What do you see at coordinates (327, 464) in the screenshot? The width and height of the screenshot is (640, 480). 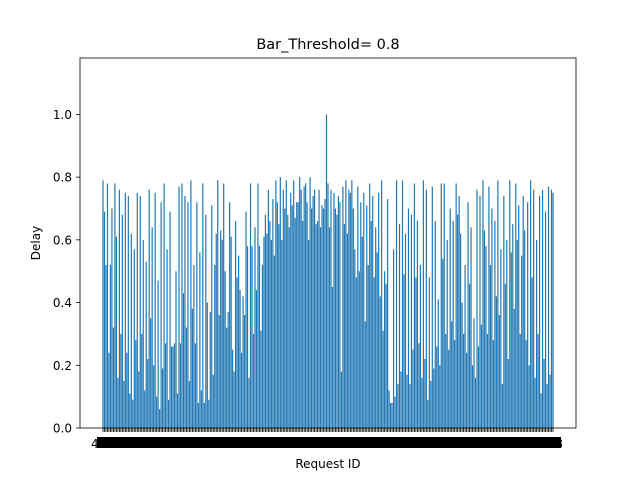 I see `x-axis-label: Request ID` at bounding box center [327, 464].